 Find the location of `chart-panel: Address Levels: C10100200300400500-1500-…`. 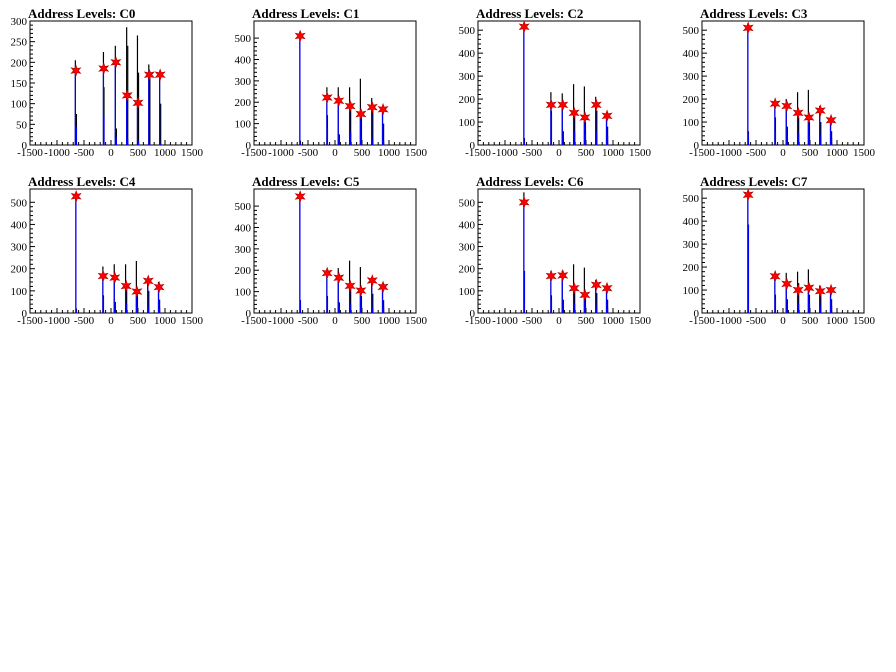

chart-panel: Address Levels: C10100200300400500-1500-… is located at coordinates (331, 82).